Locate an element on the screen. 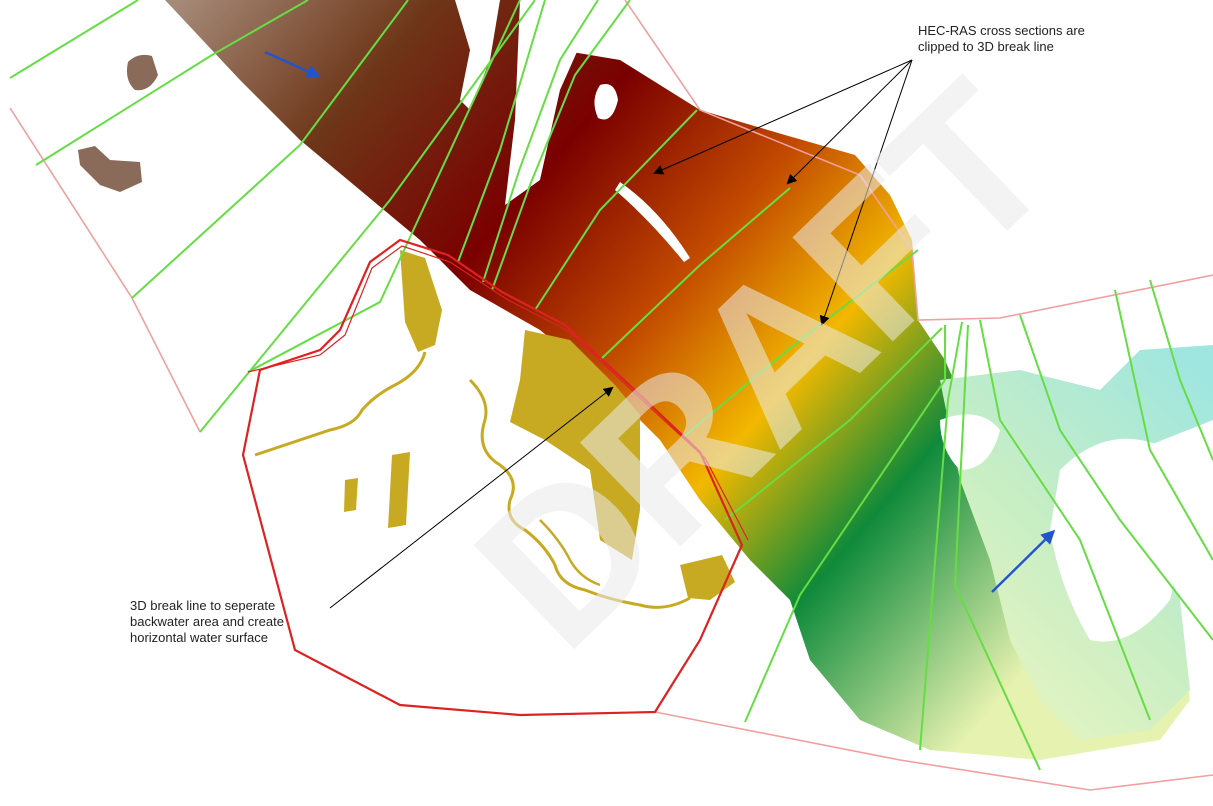 The image size is (1213, 806). callout-text-line: 3D break line to seperate is located at coordinates (203, 605).